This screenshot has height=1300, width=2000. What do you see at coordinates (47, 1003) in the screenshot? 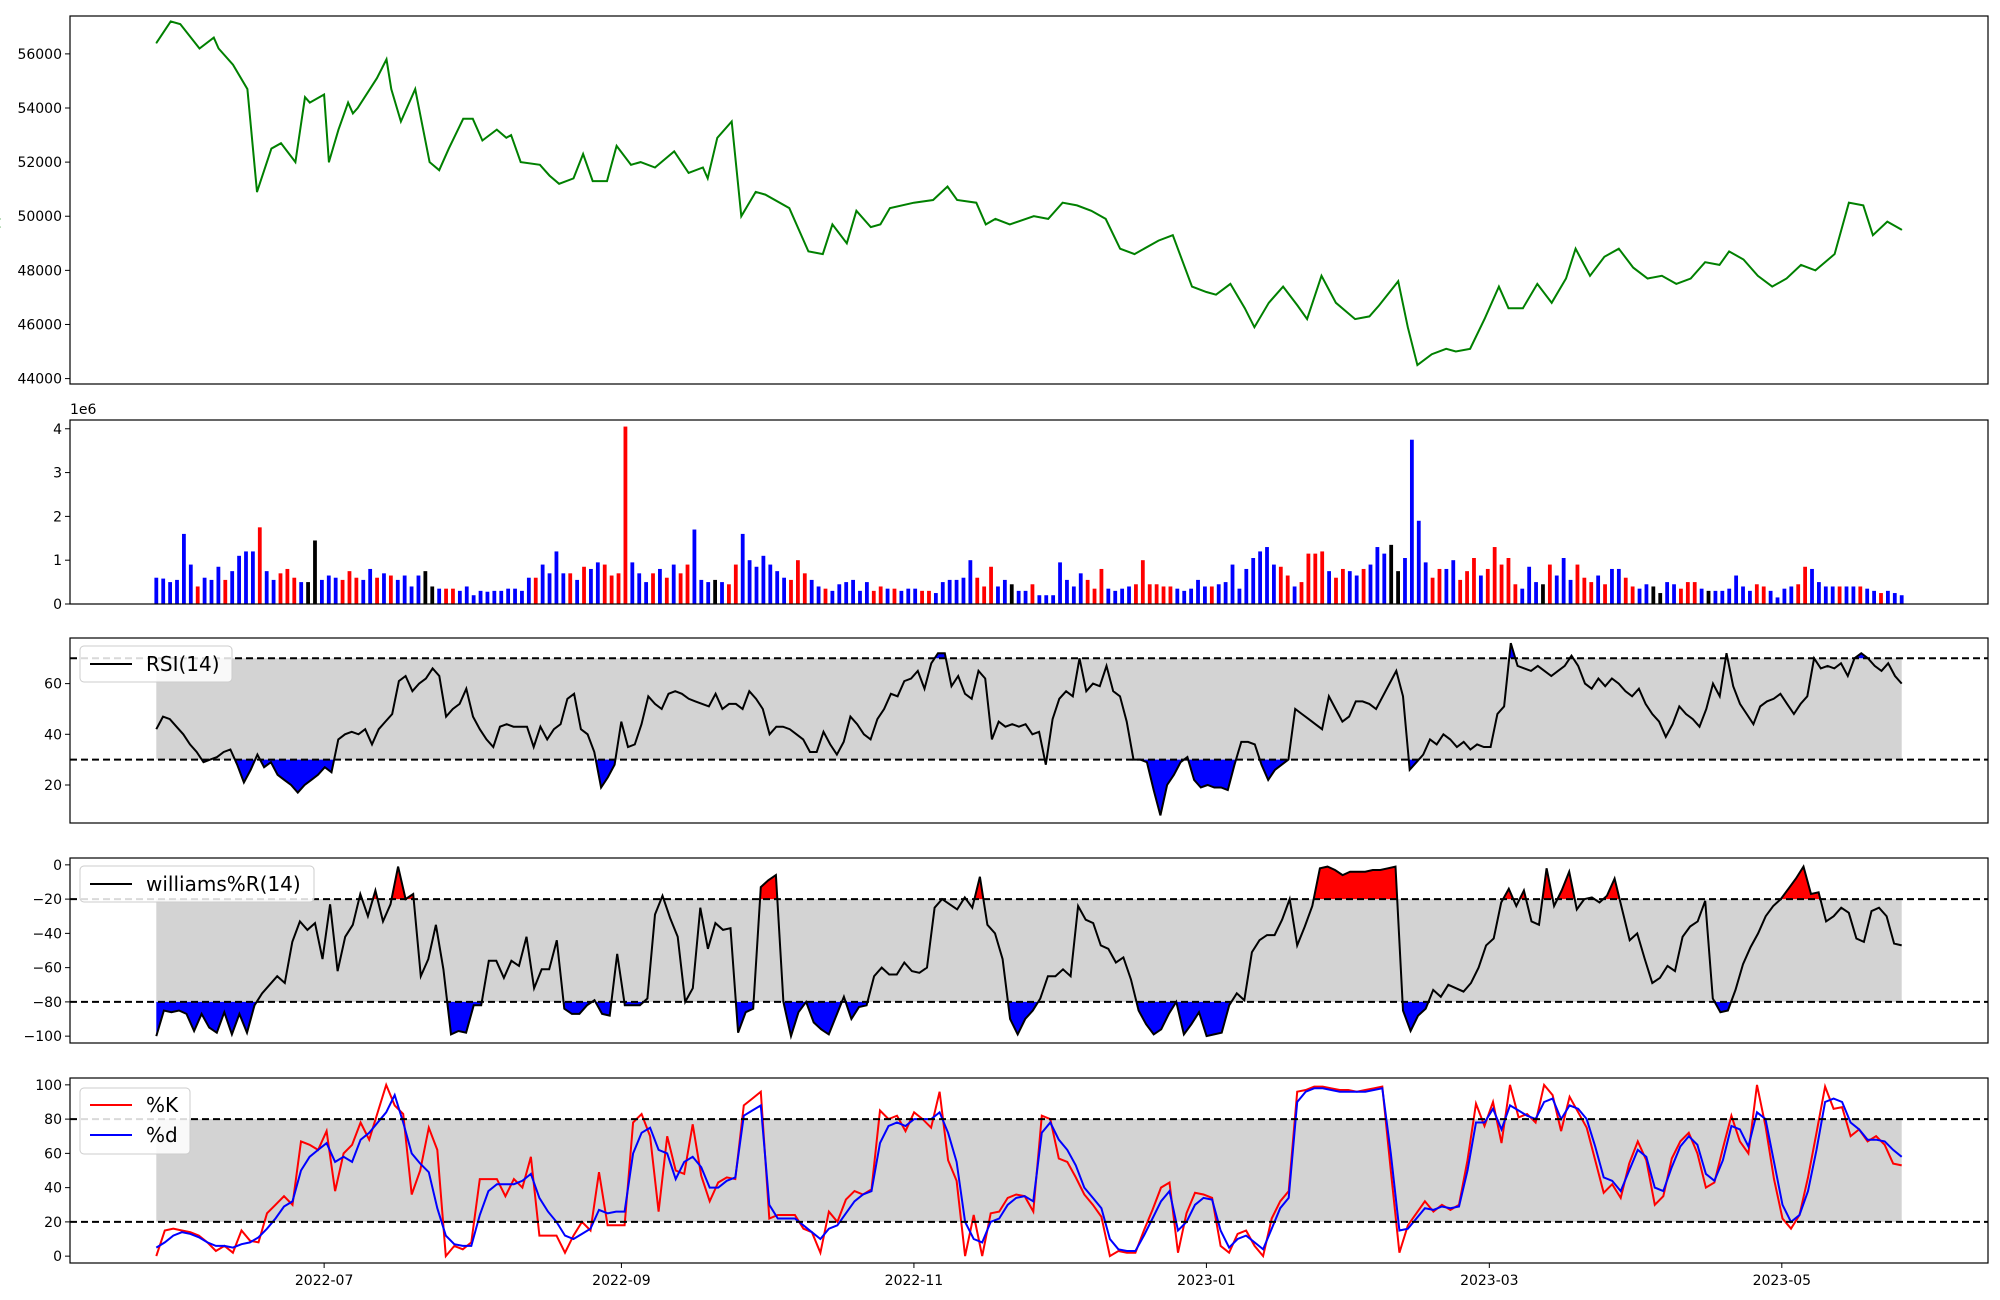
I see `williams-ytick-label: −80` at bounding box center [47, 1003].